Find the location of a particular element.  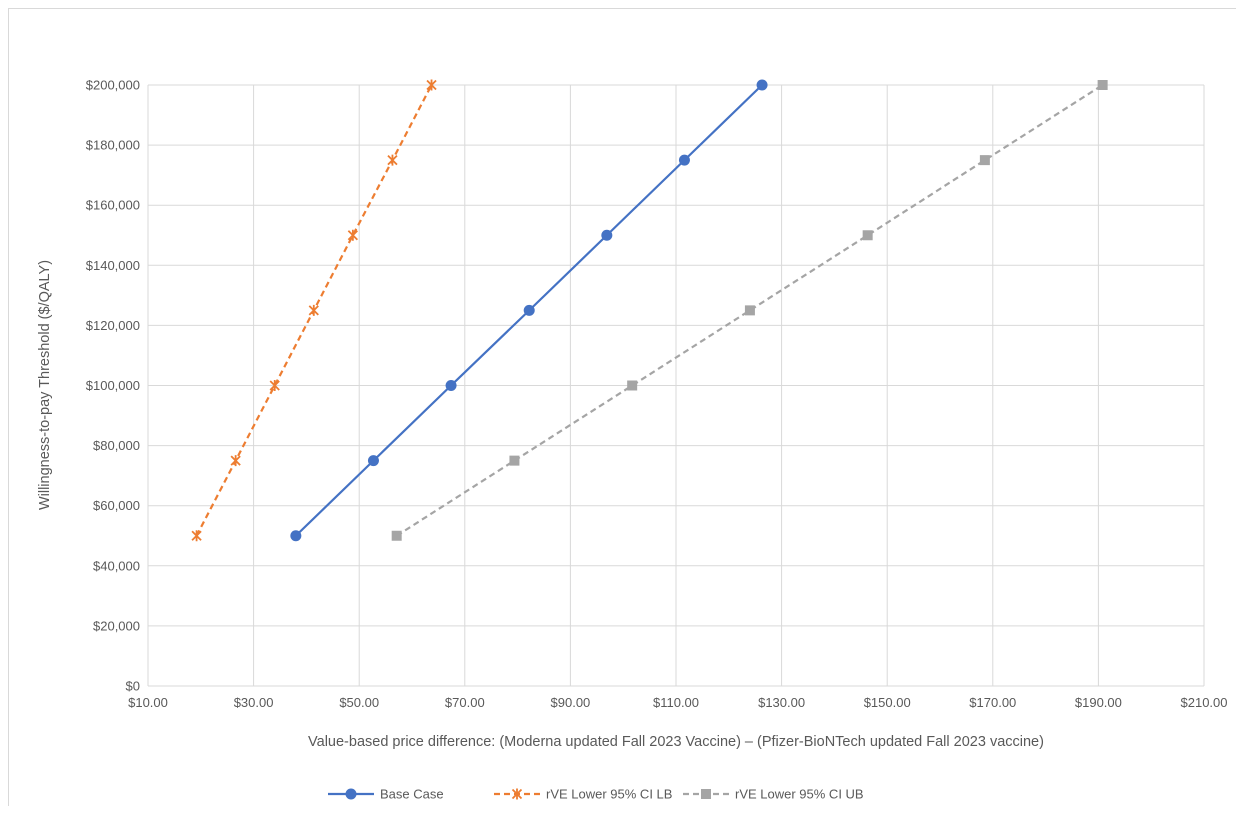

x-tick-label: $110.00 is located at coordinates (676, 702).